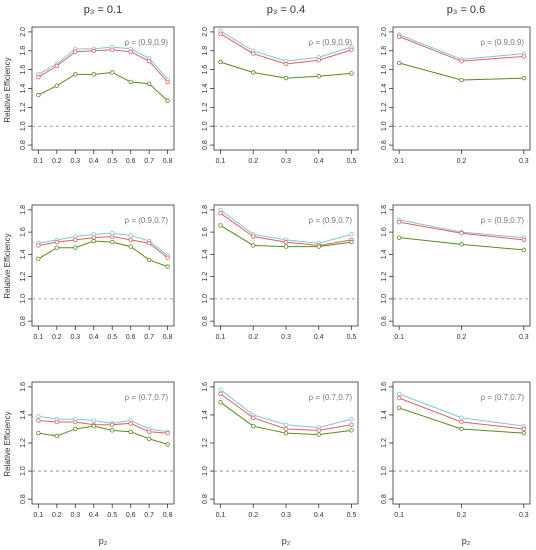 Image resolution: width=536 pixels, height=550 pixels. I want to click on column-title-3: p₃ = 0.6, so click(466, 10).